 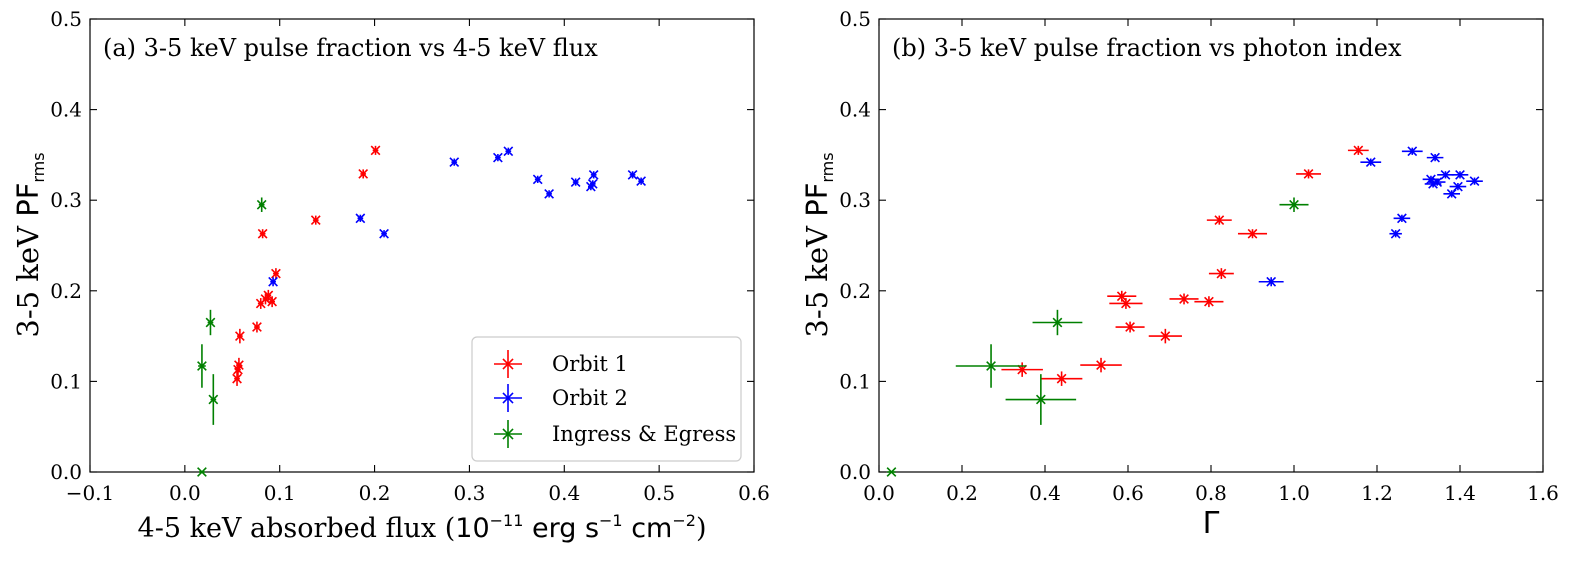 What do you see at coordinates (590, 364) in the screenshot?
I see `legend-label-orbit-1: Orbit 1` at bounding box center [590, 364].